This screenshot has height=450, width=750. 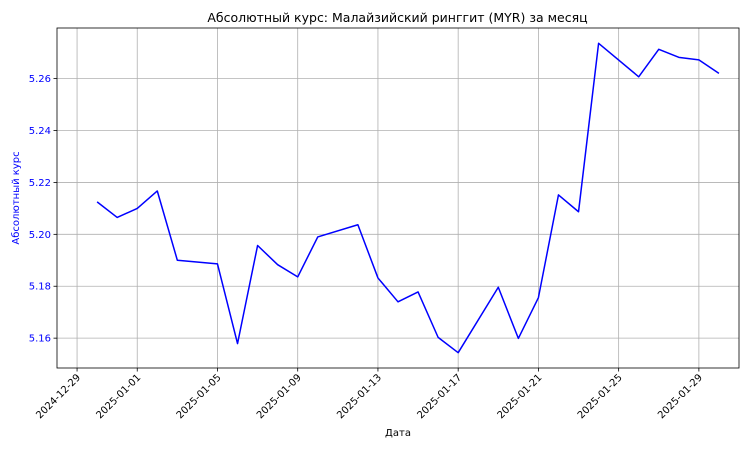 What do you see at coordinates (680, 396) in the screenshot?
I see `x-tick-label: 2025-01-29` at bounding box center [680, 396].